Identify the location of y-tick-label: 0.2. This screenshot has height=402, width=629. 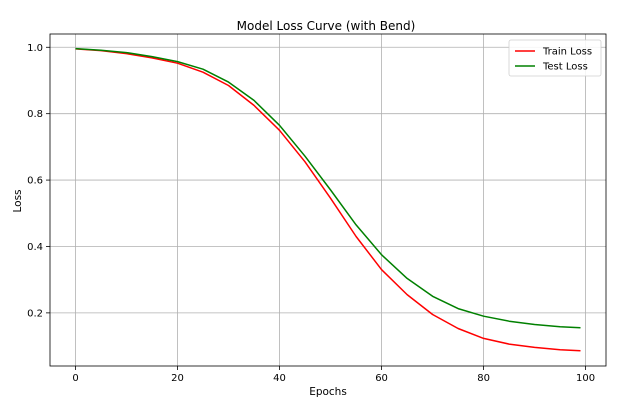
(35, 313).